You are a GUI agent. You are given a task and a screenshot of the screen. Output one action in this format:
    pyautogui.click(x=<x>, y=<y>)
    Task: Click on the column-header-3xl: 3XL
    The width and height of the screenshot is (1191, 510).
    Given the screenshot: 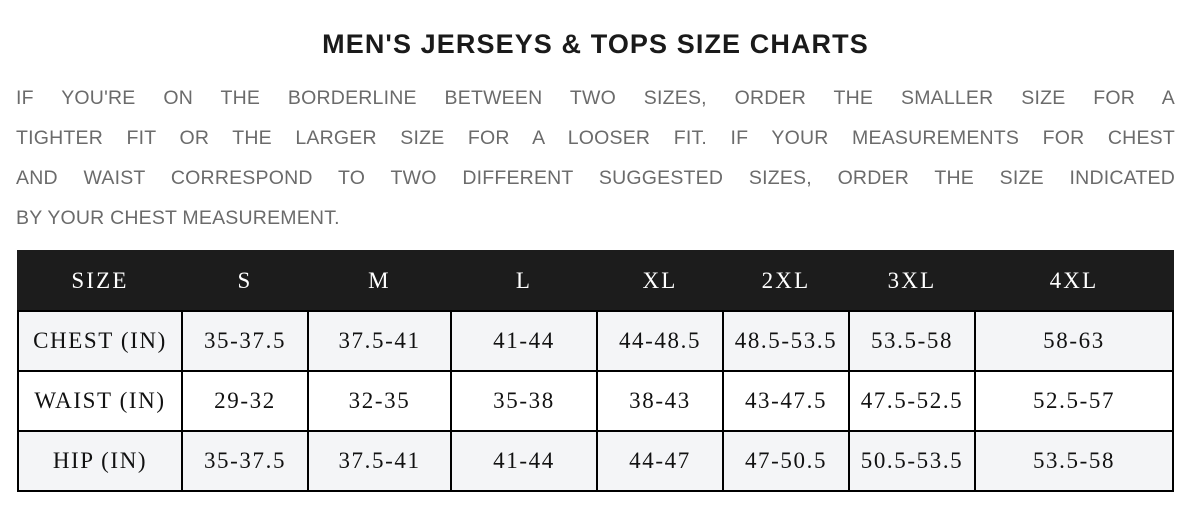 What is the action you would take?
    pyautogui.click(x=912, y=281)
    